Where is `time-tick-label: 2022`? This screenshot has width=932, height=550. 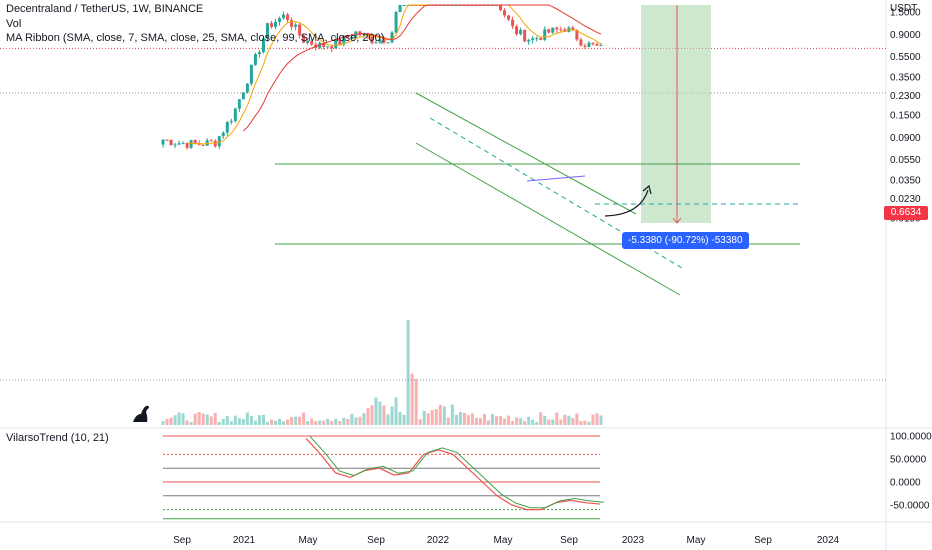 time-tick-label: 2022 is located at coordinates (438, 540).